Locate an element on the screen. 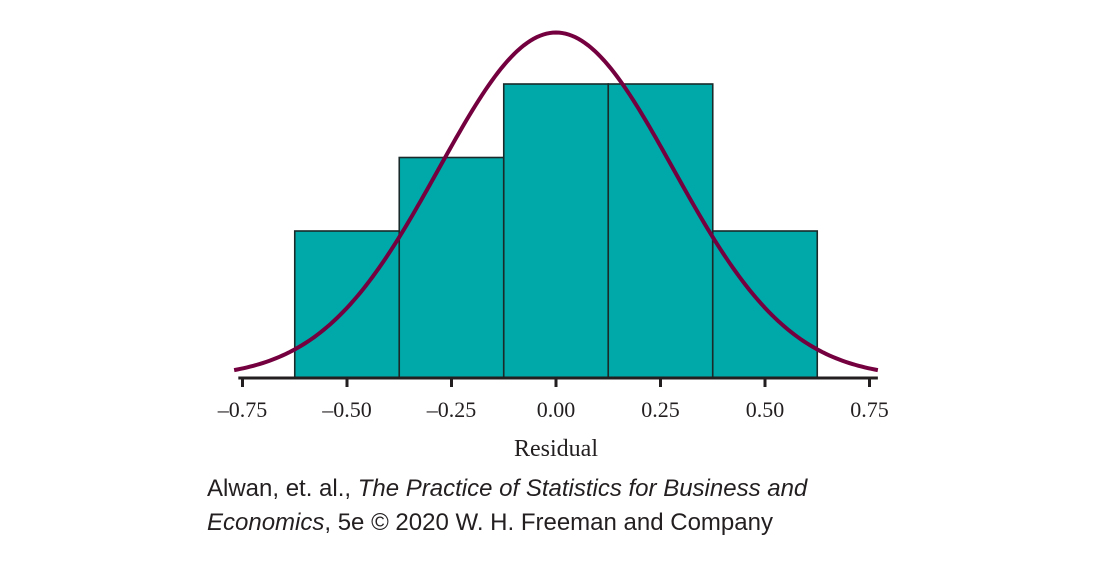  caption-authors: Alwan, et. al., is located at coordinates (282, 488).